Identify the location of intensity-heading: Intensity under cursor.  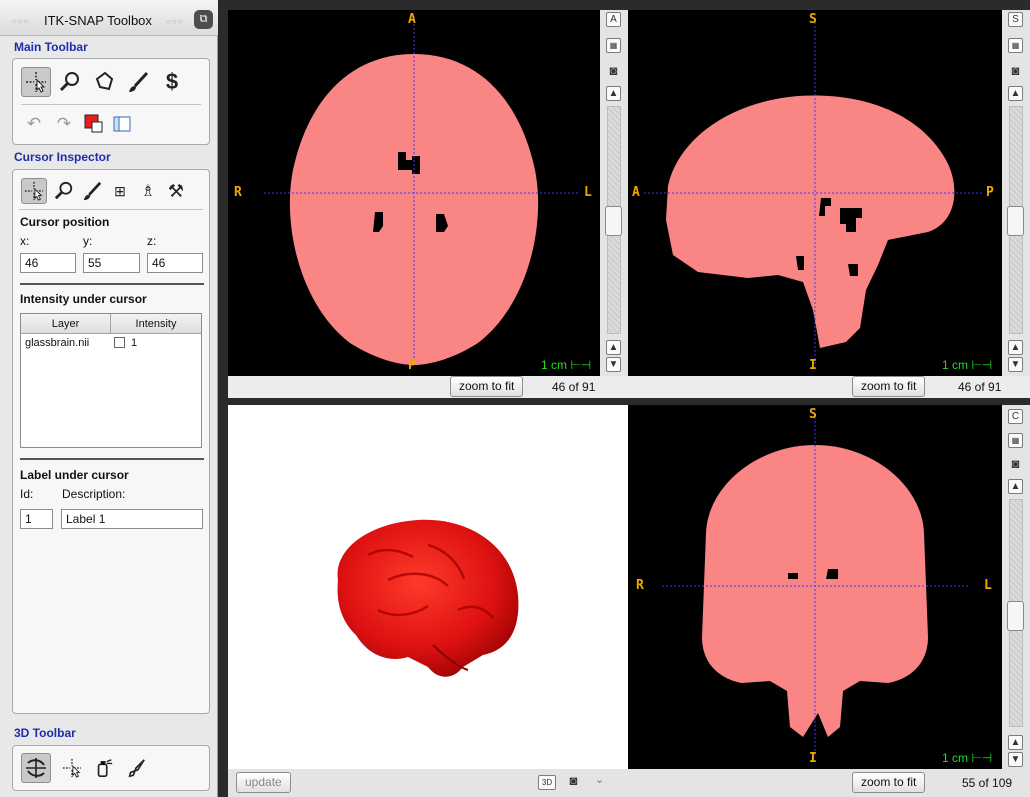
(83, 299).